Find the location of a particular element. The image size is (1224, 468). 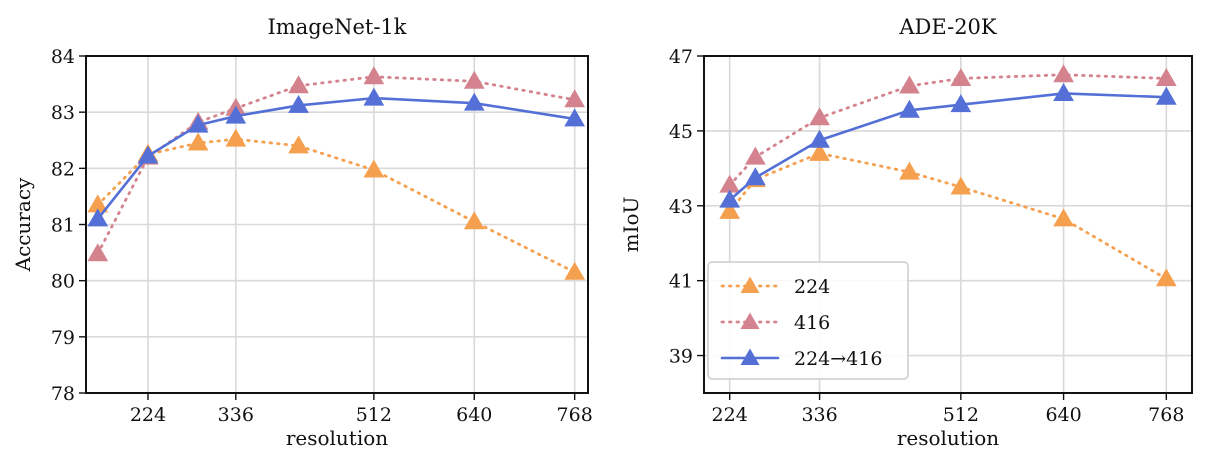

y-tick-label: 80 is located at coordinates (63, 282).